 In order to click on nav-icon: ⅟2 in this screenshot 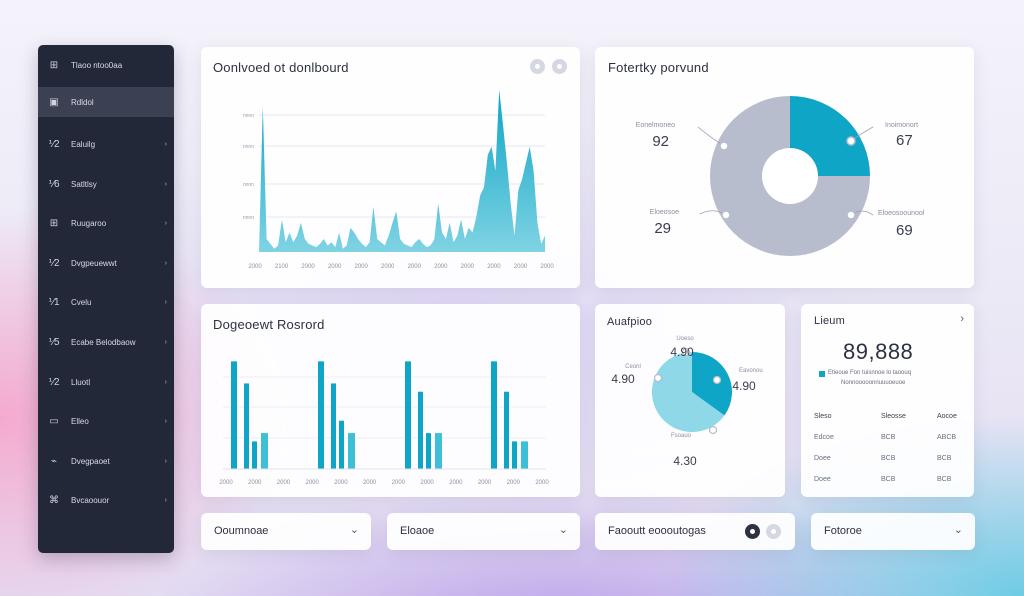, I will do `click(54, 263)`.